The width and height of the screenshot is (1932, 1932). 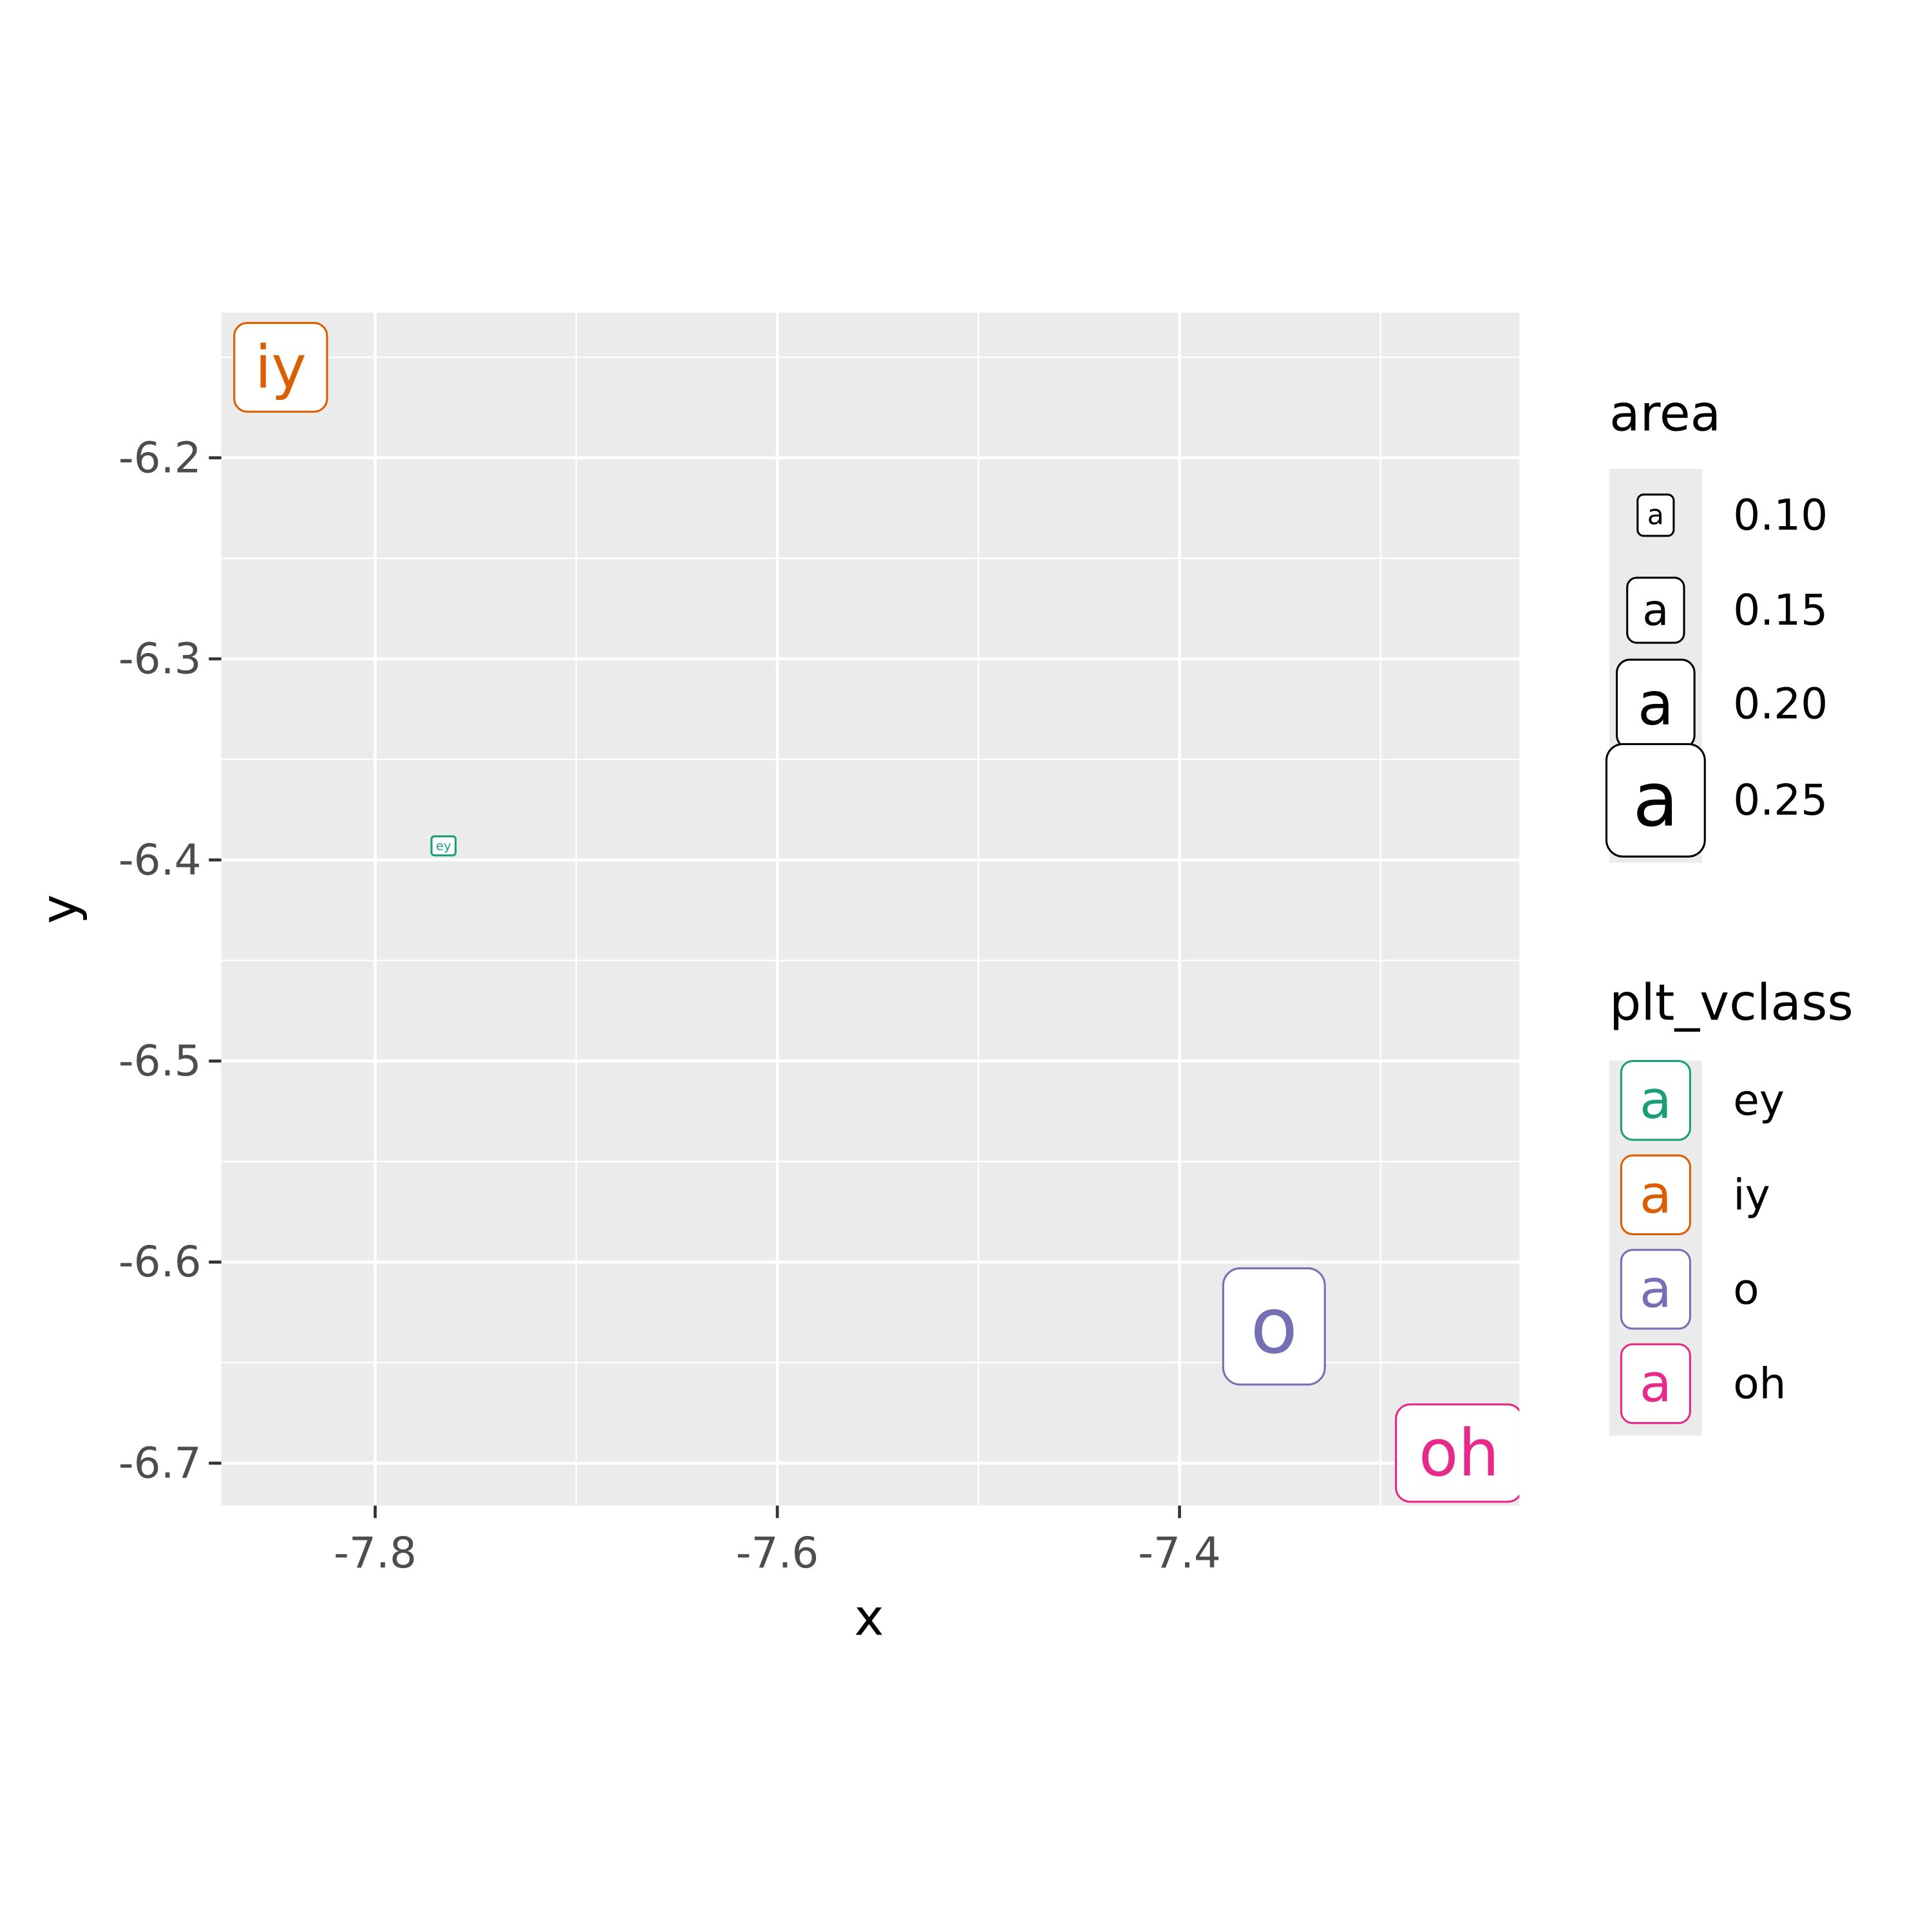 What do you see at coordinates (160, 659) in the screenshot?
I see `y-tick-label: -6.3` at bounding box center [160, 659].